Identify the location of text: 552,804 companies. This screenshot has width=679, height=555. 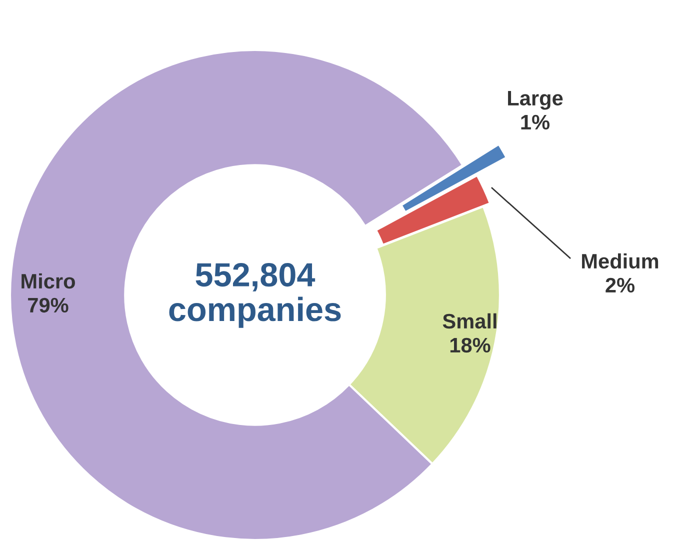
(255, 295).